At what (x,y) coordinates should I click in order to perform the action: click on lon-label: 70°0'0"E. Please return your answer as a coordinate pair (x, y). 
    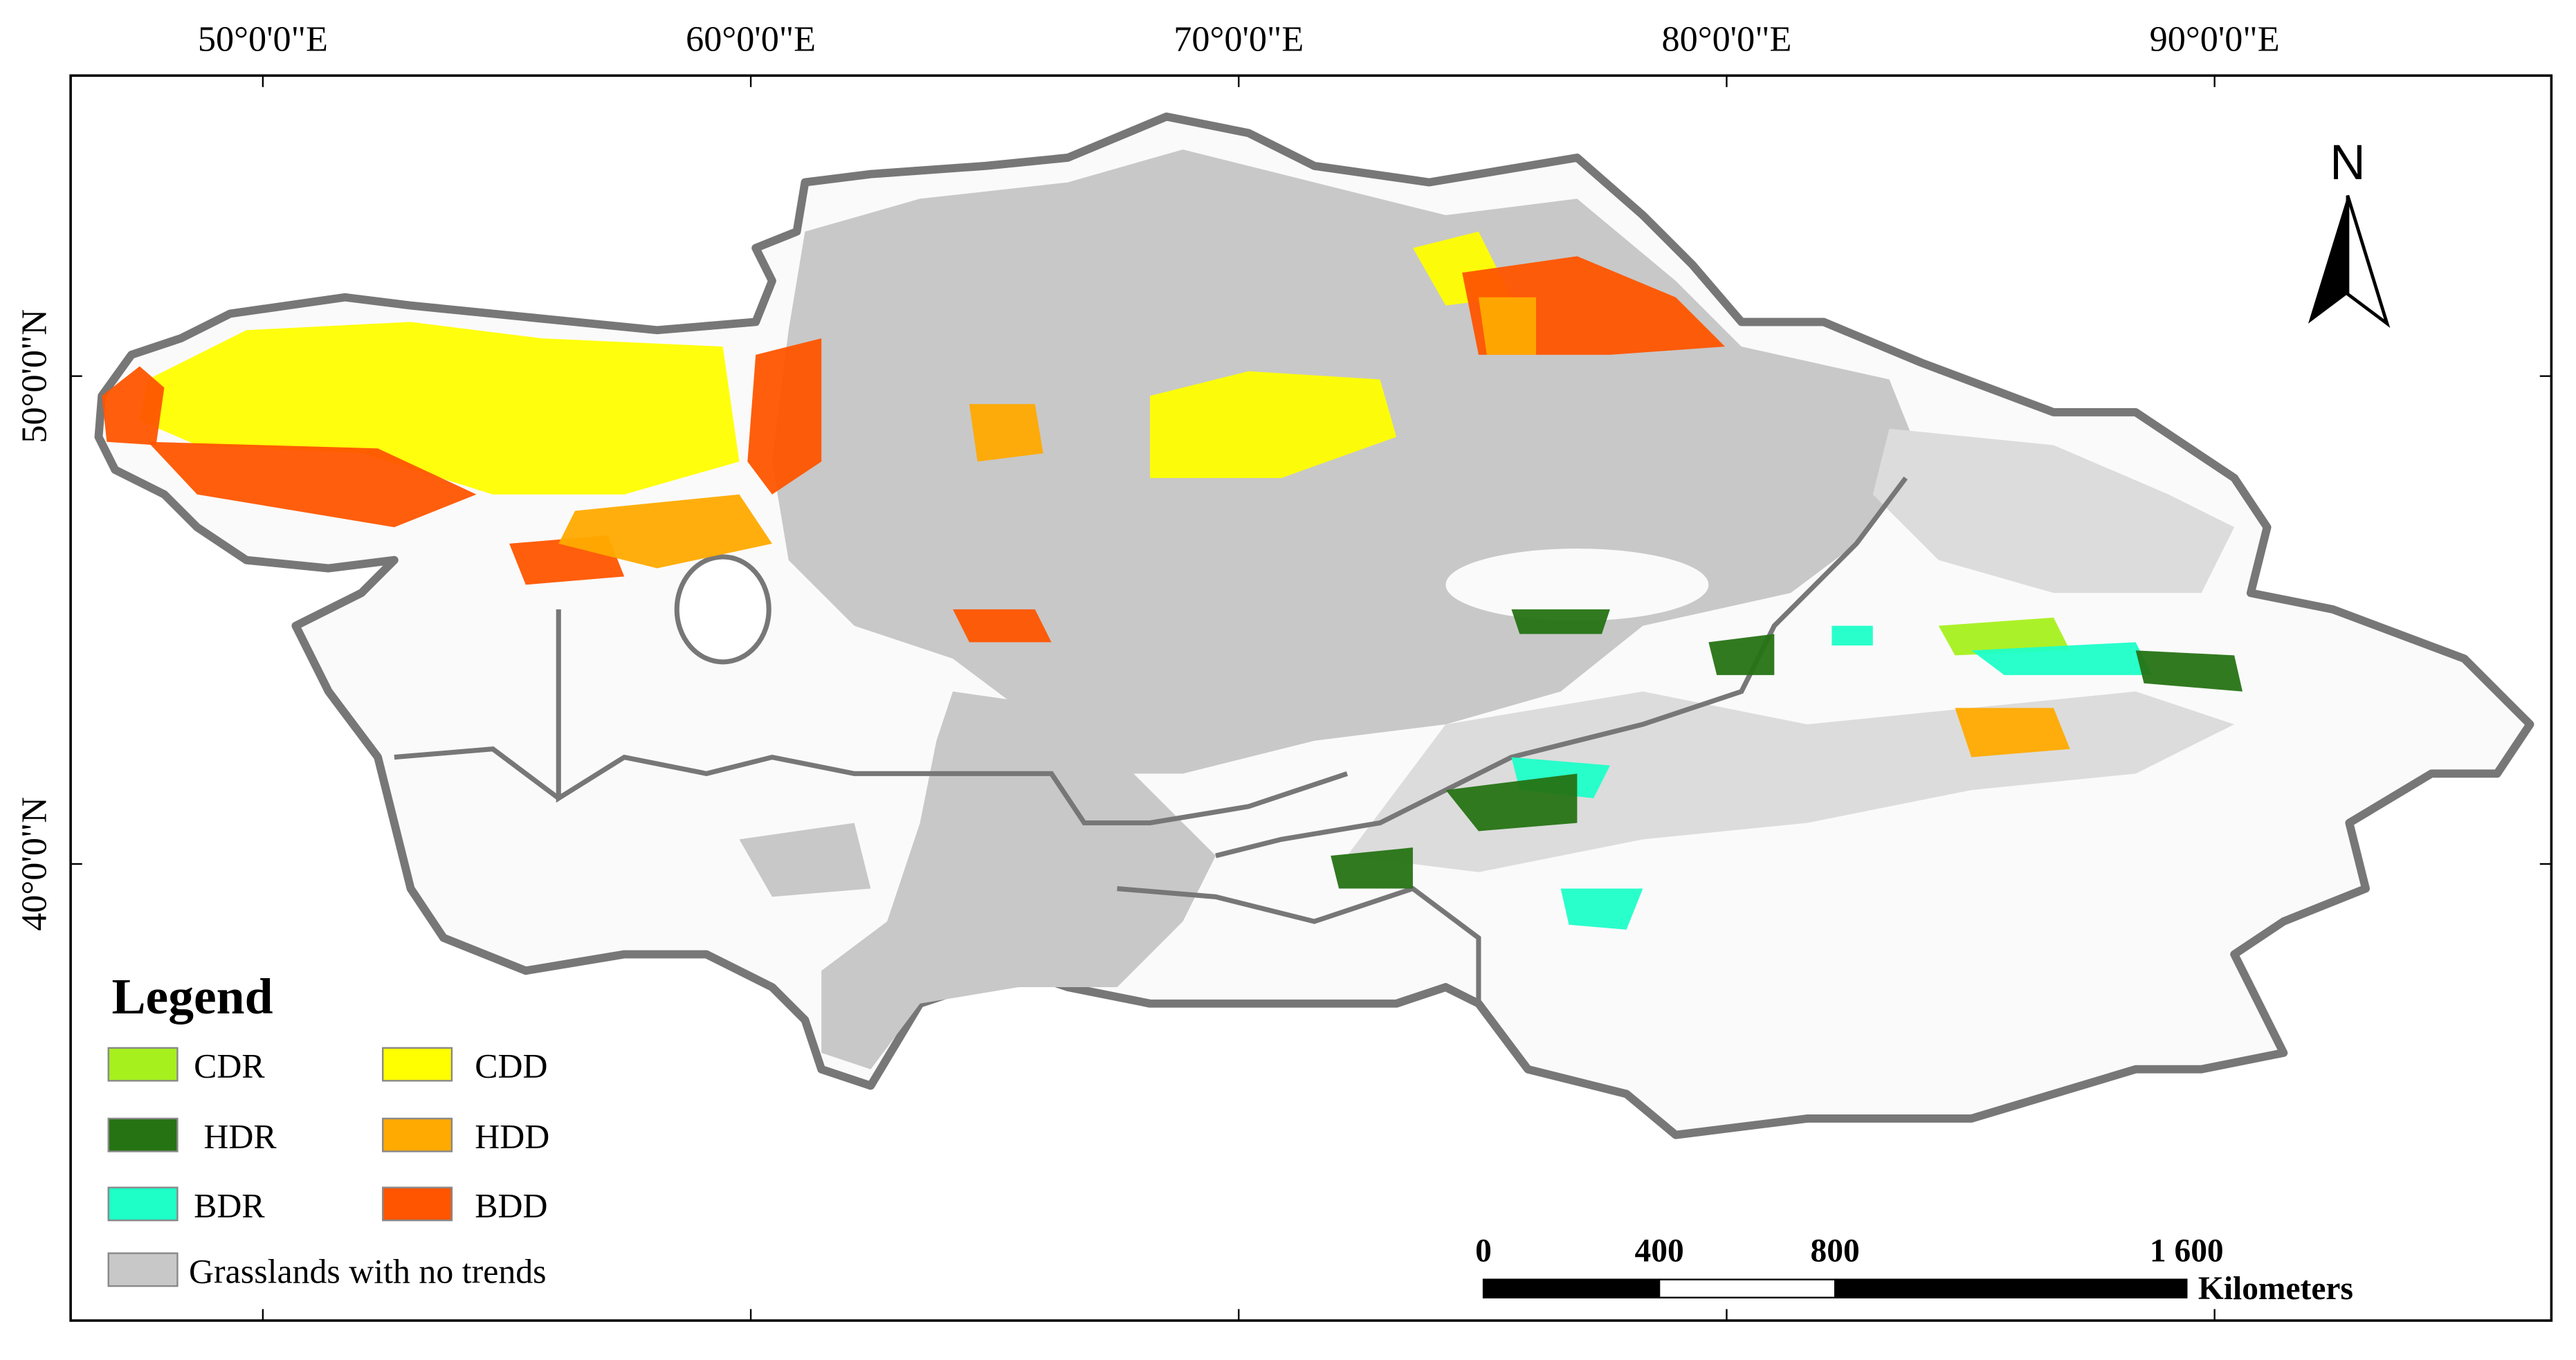
    Looking at the image, I should click on (1239, 39).